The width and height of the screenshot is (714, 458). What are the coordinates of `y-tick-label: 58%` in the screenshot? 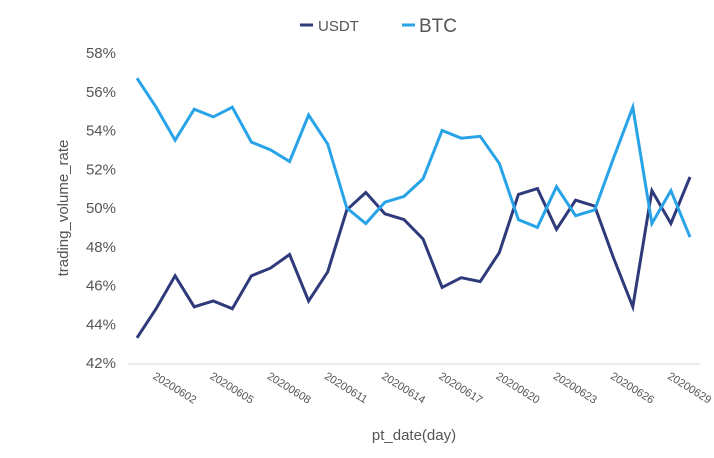 It's located at (101, 53).